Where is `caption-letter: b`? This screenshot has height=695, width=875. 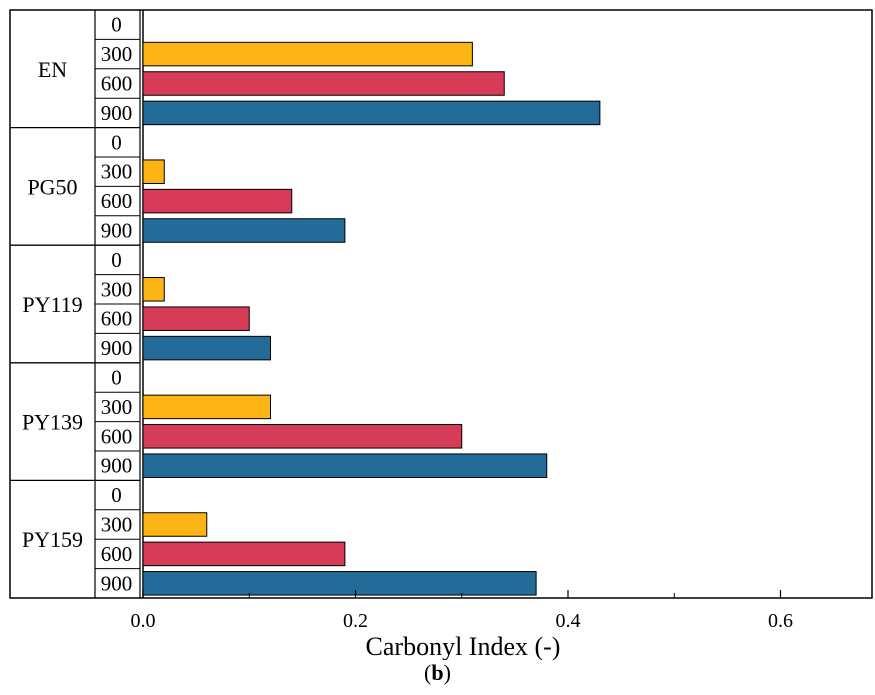 caption-letter: b is located at coordinates (437, 672).